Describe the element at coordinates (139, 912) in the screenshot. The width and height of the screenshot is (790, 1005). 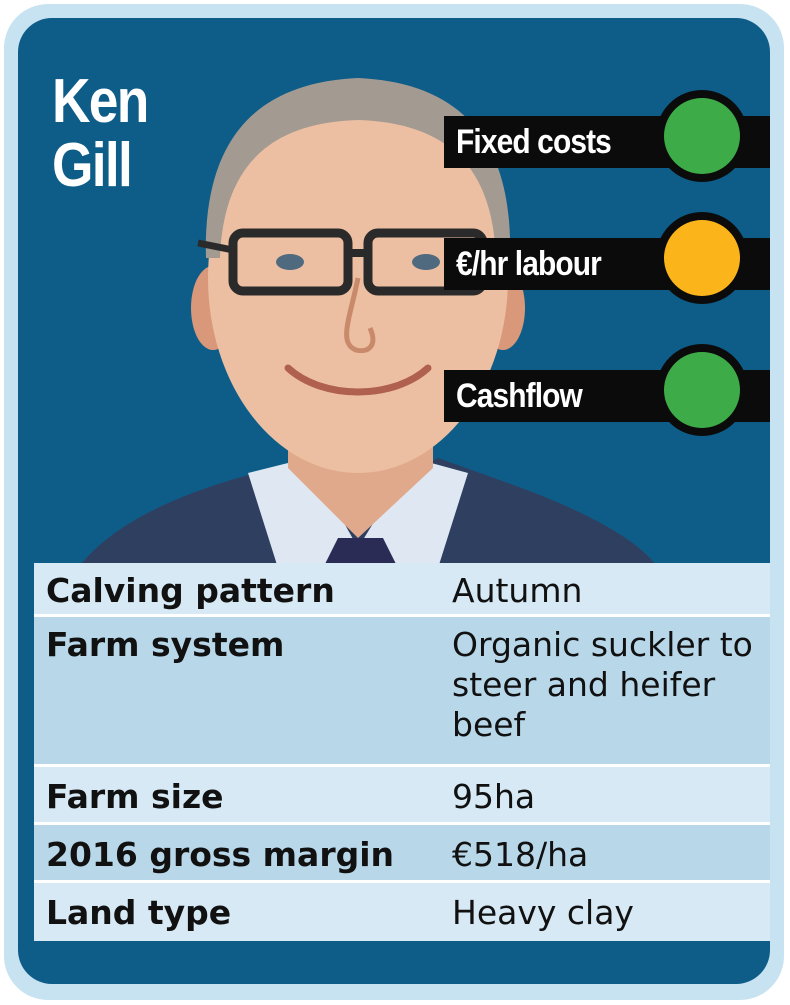
I see `row-label: Land type` at that location.